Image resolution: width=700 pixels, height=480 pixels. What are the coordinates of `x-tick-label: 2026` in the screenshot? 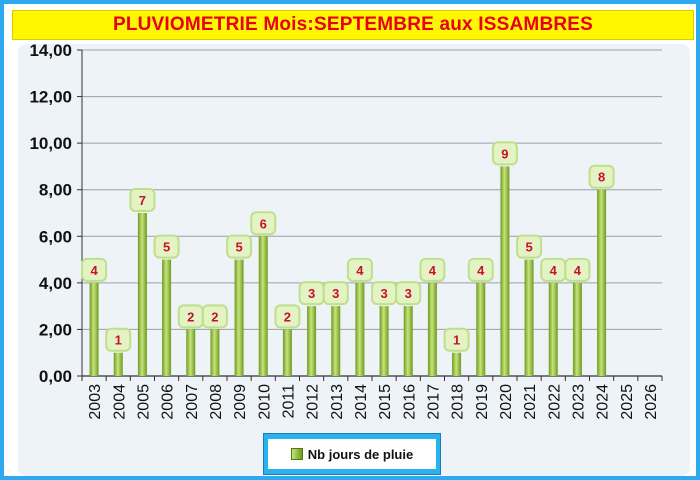 It's located at (651, 402).